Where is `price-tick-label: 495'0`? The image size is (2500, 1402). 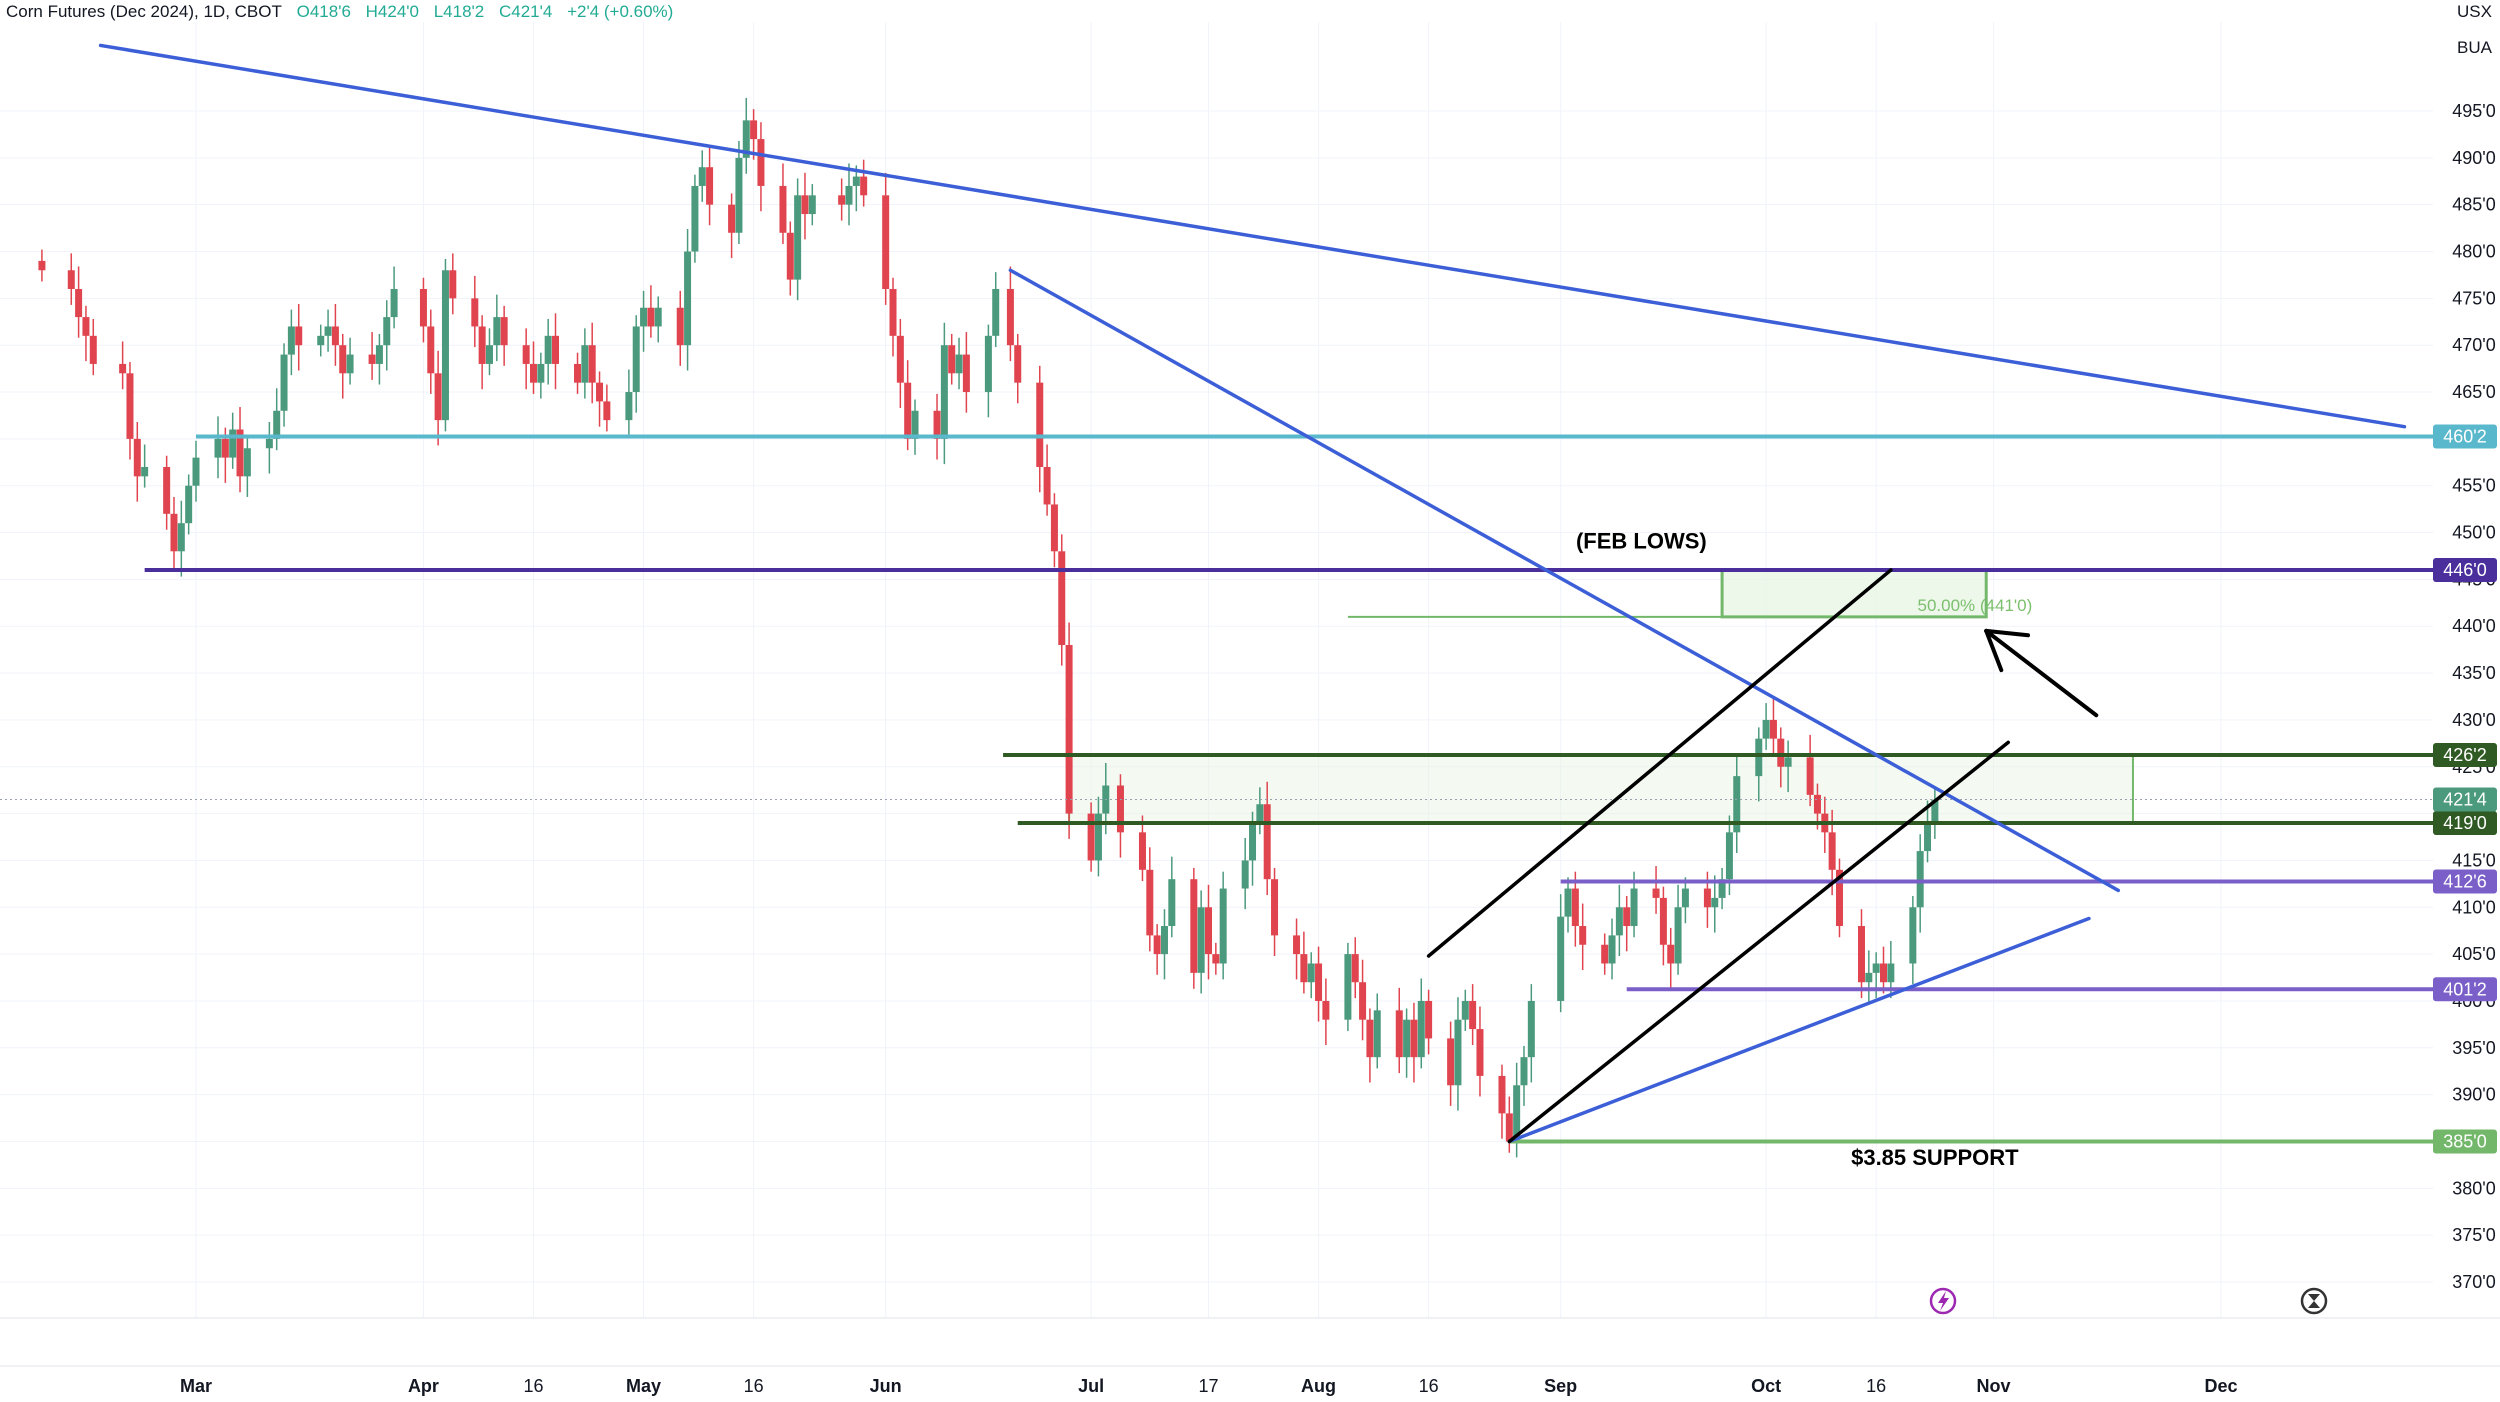 price-tick-label: 495'0 is located at coordinates (2473, 111).